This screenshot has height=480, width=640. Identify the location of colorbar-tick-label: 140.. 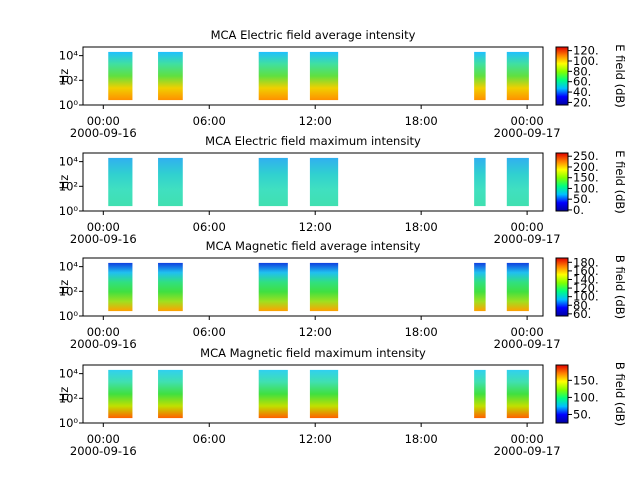
(586, 279).